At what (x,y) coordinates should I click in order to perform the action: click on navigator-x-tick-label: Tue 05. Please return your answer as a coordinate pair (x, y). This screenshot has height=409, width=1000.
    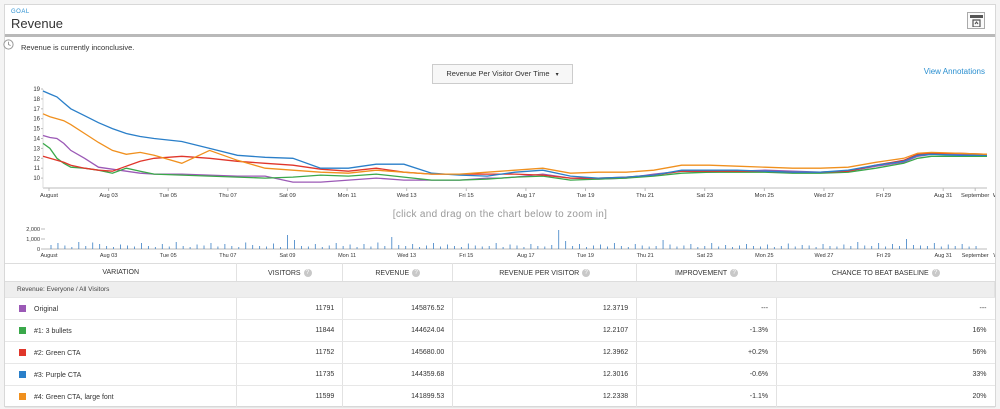
    Looking at the image, I should click on (168, 256).